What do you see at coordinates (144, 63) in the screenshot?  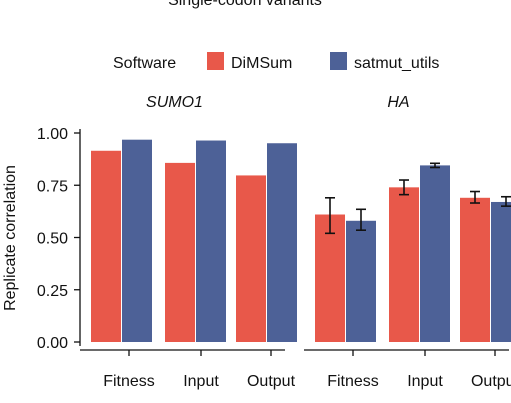 I see `legend-title: Software` at bounding box center [144, 63].